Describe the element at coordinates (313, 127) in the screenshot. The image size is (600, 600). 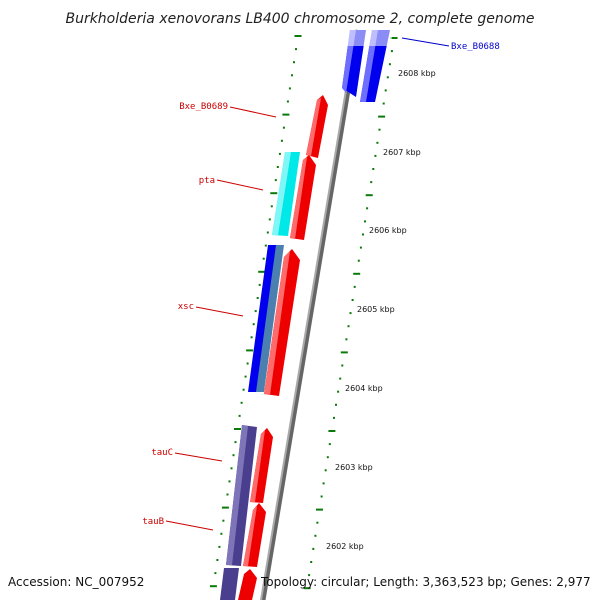
I see `gene-bxe-b0689-shade` at that location.